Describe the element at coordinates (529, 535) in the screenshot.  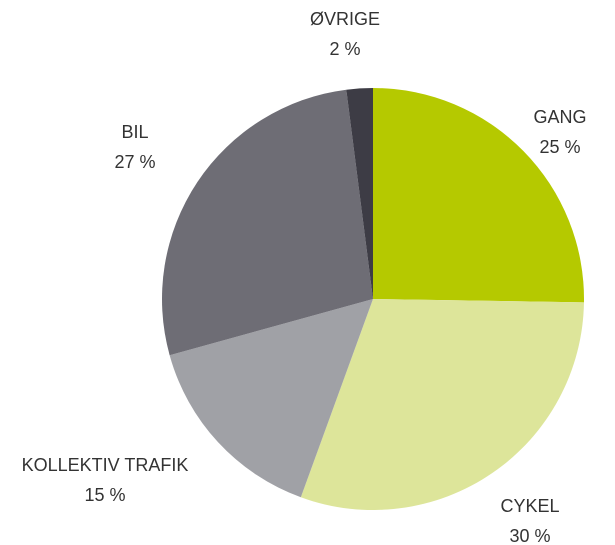
I see `slice-value-label: 30 %` at that location.